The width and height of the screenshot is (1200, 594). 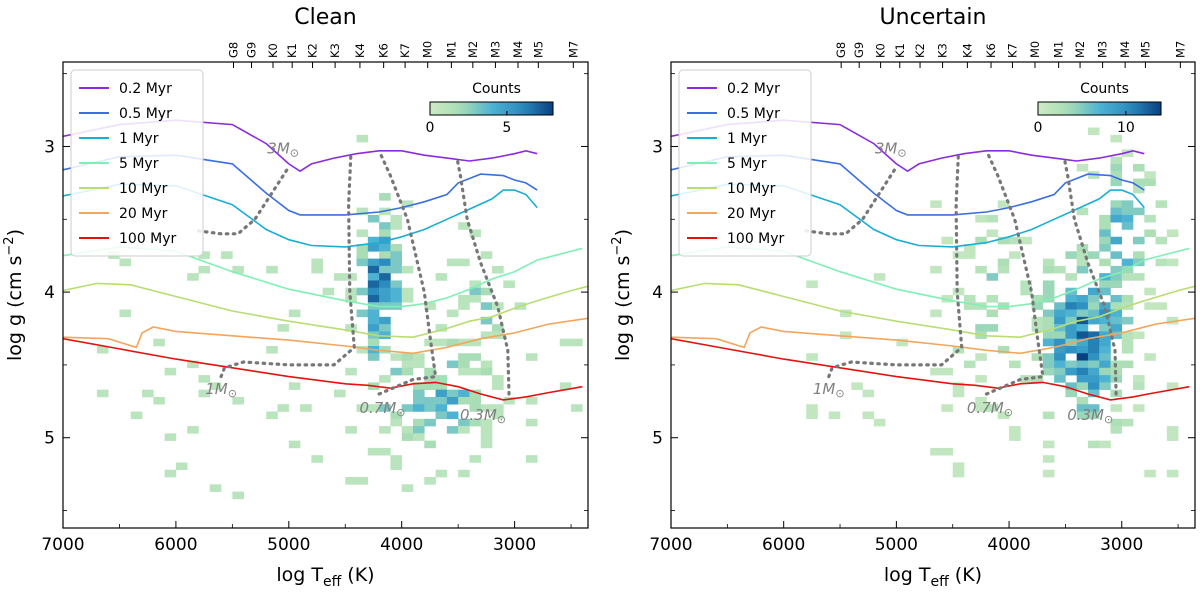 What do you see at coordinates (145, 114) in the screenshot?
I see `legend-label: 0.5 Myr` at bounding box center [145, 114].